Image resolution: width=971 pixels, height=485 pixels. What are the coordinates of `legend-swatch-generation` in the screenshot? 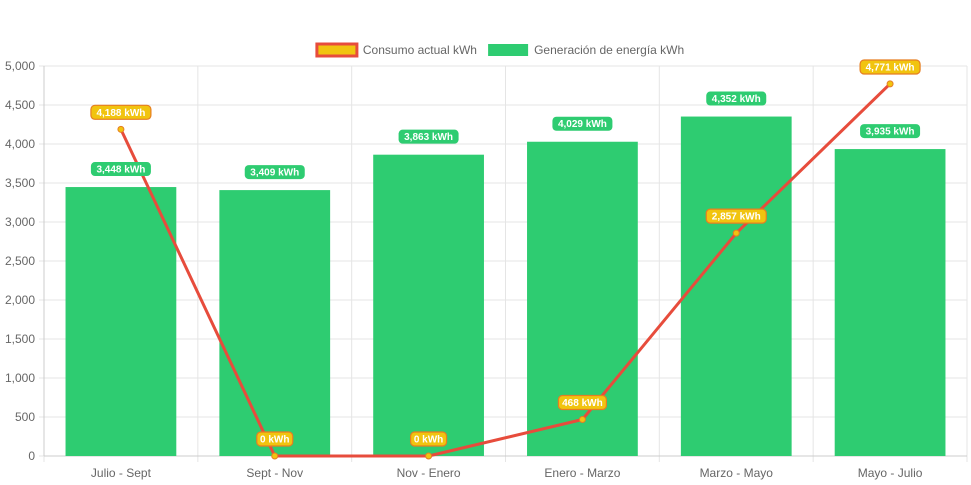 It's located at (508, 50).